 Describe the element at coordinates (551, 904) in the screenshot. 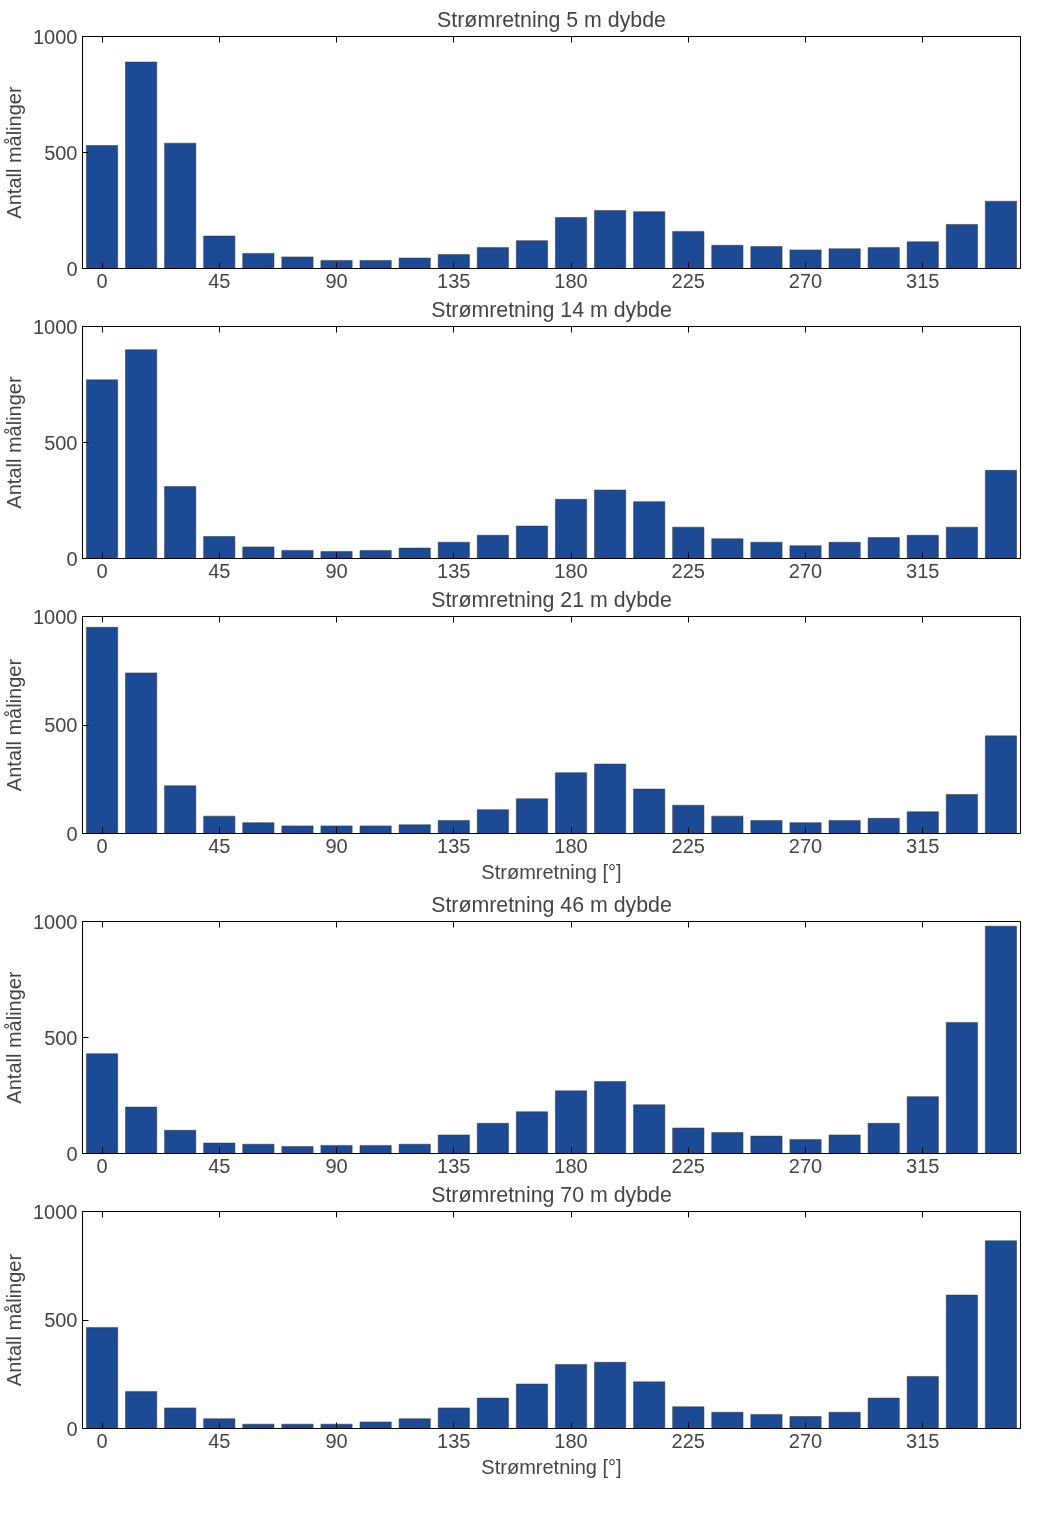

I see `chart-title: Strømretning 46 m dybde` at that location.